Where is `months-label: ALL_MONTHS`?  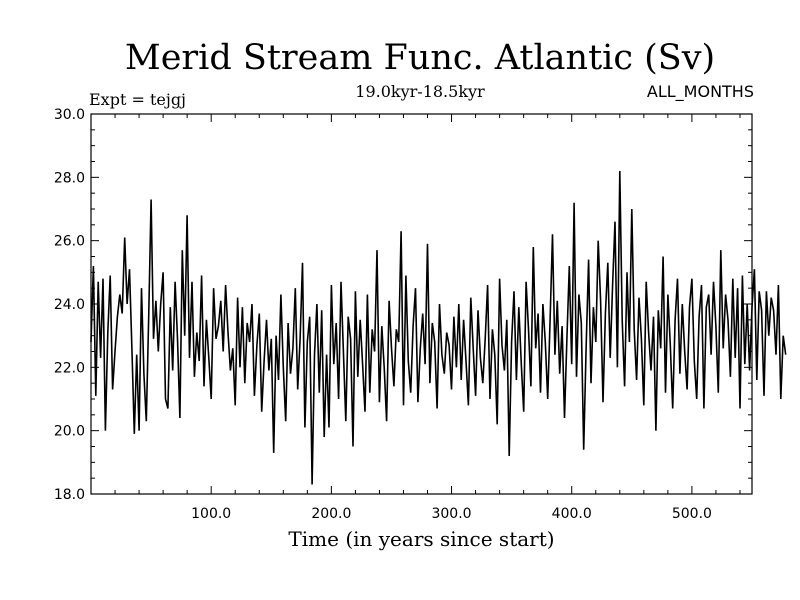 months-label: ALL_MONTHS is located at coordinates (700, 91).